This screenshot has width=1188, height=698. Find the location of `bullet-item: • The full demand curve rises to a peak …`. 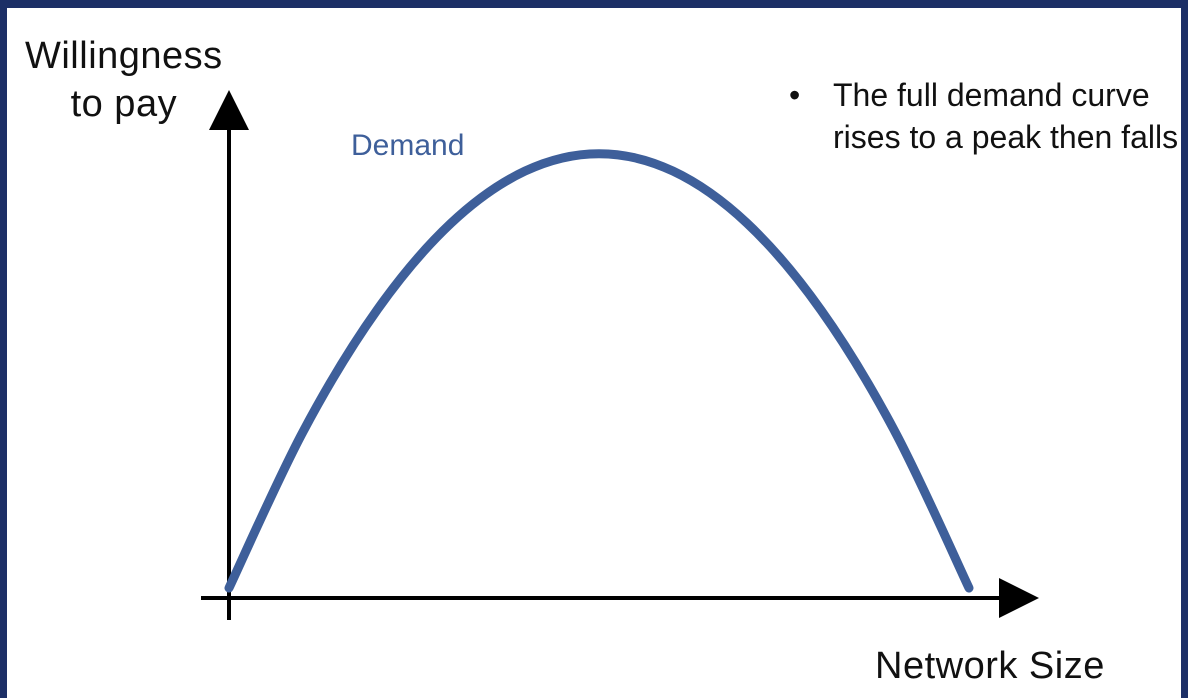

bullet-item: • The full demand curve rises to a peak … is located at coordinates (984, 116).